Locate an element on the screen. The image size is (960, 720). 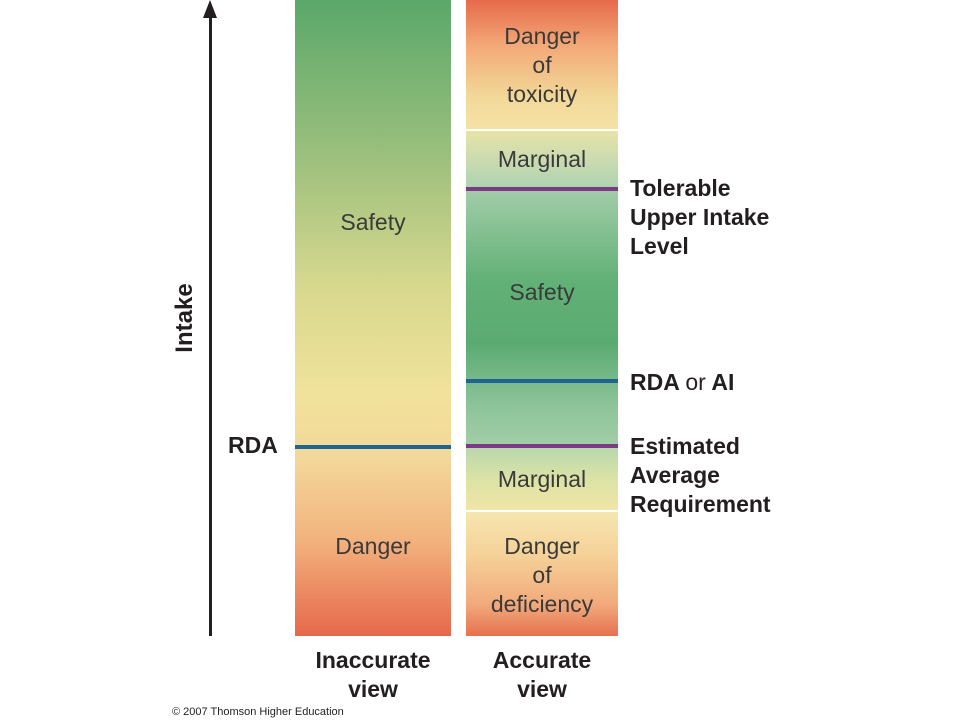
marginal-bottom-zone is located at coordinates (542, 478).